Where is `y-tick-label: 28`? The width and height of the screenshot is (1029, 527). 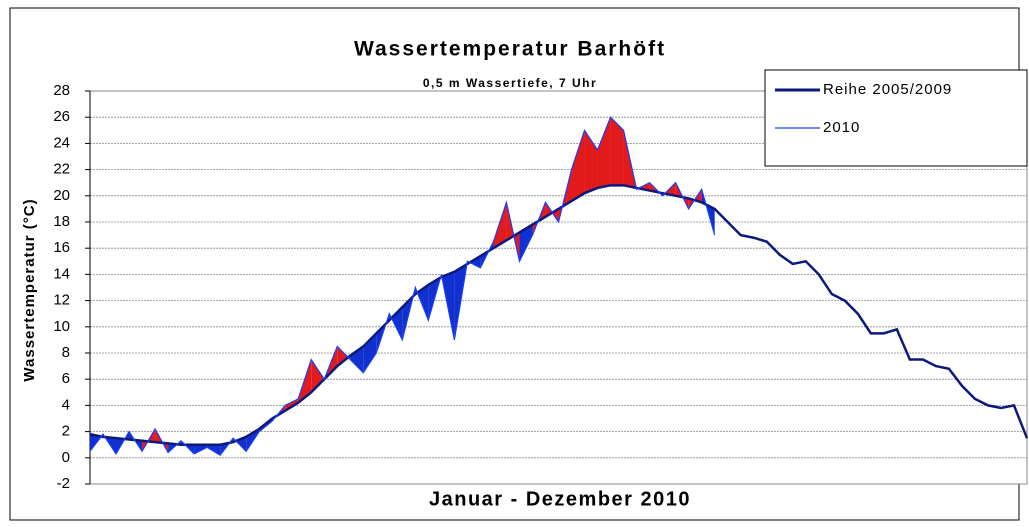 y-tick-label: 28 is located at coordinates (61, 90).